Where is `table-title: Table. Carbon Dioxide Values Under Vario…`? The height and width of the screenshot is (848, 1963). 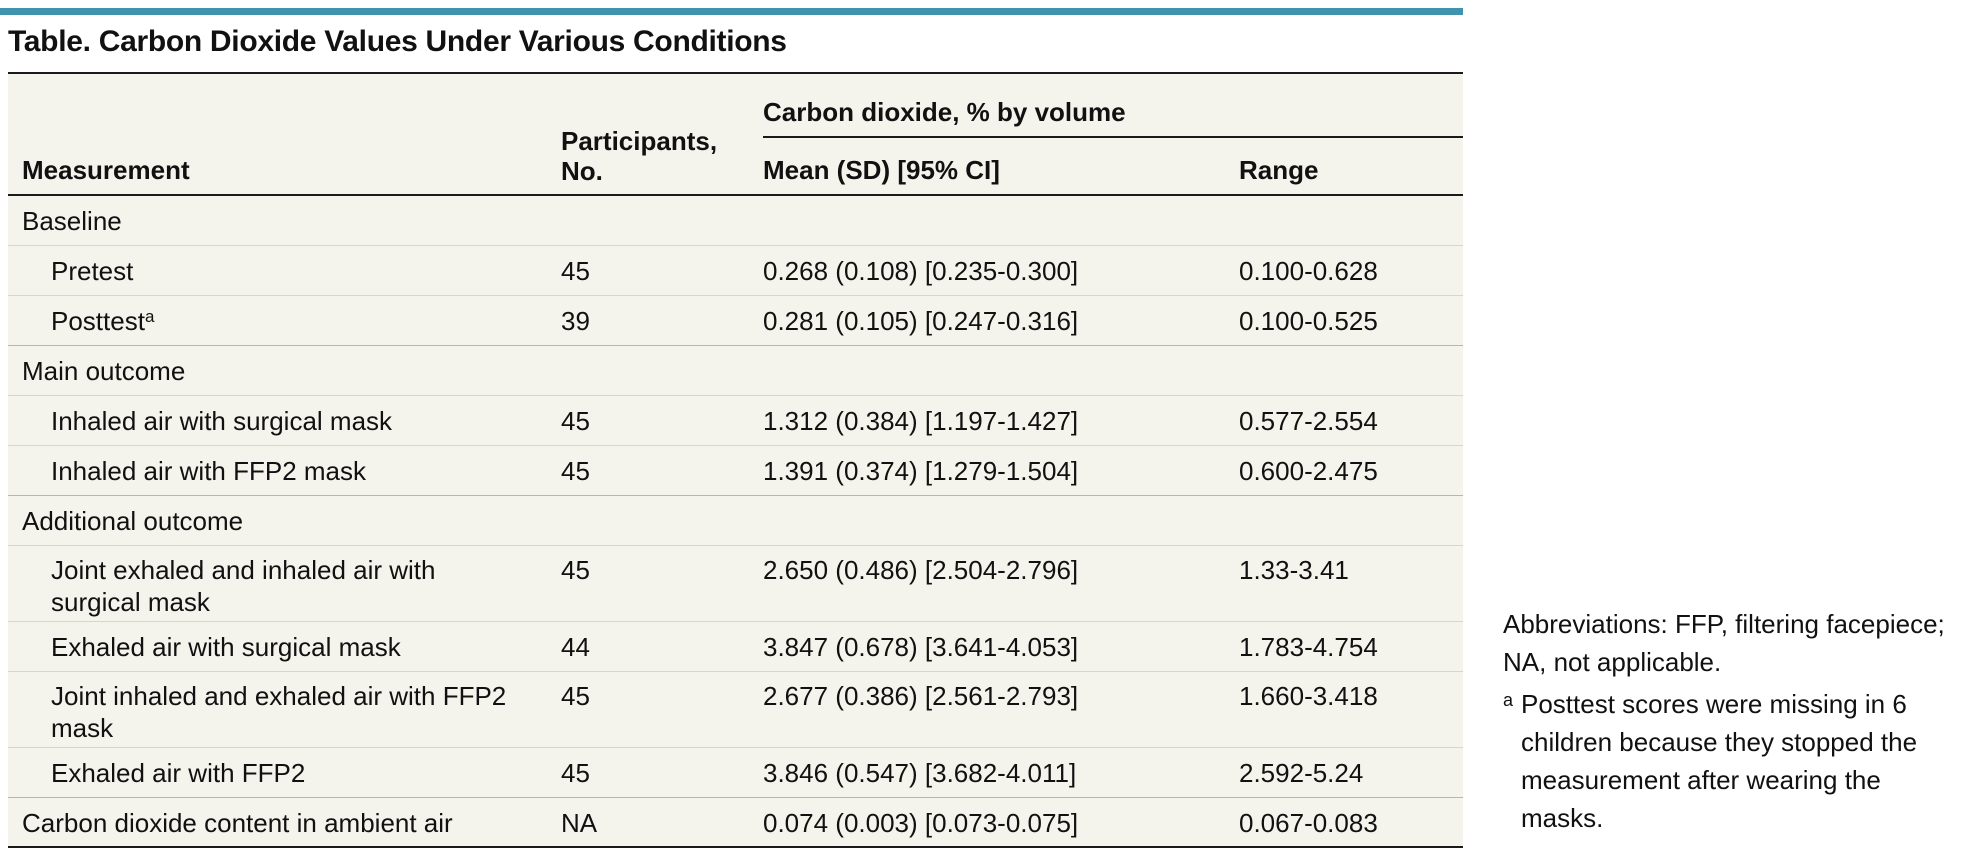
table-title: Table. Carbon Dioxide Values Under Vario… is located at coordinates (397, 41).